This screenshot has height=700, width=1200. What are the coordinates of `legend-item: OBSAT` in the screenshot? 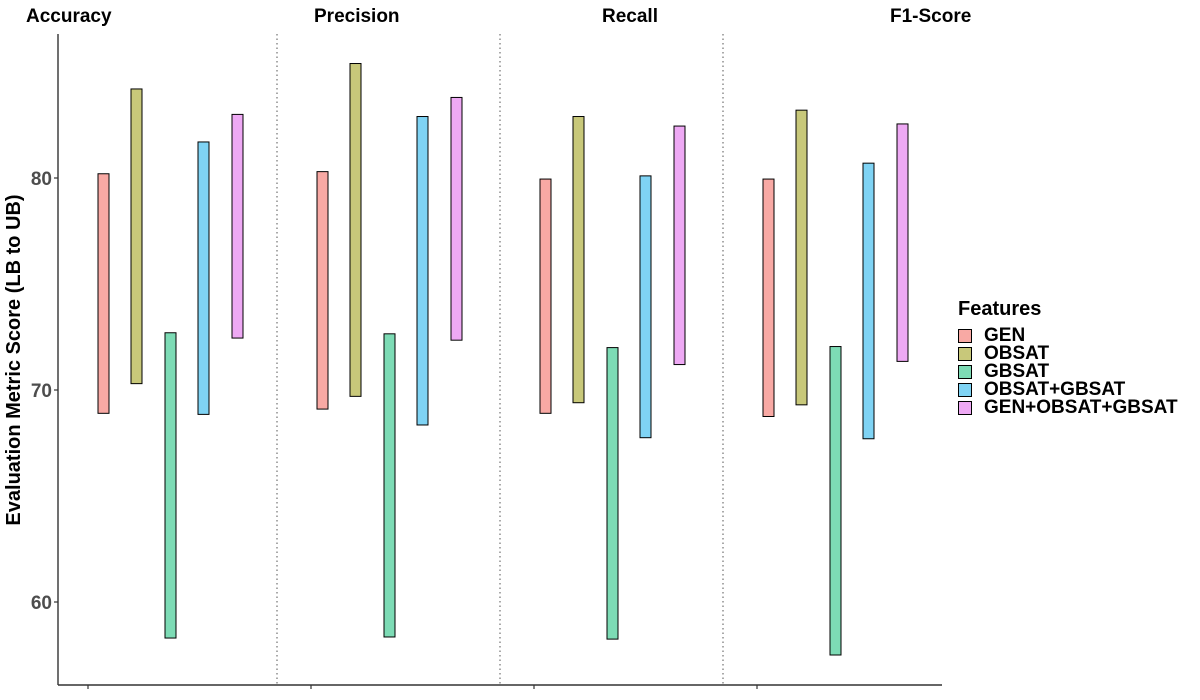 It's located at (1068, 353).